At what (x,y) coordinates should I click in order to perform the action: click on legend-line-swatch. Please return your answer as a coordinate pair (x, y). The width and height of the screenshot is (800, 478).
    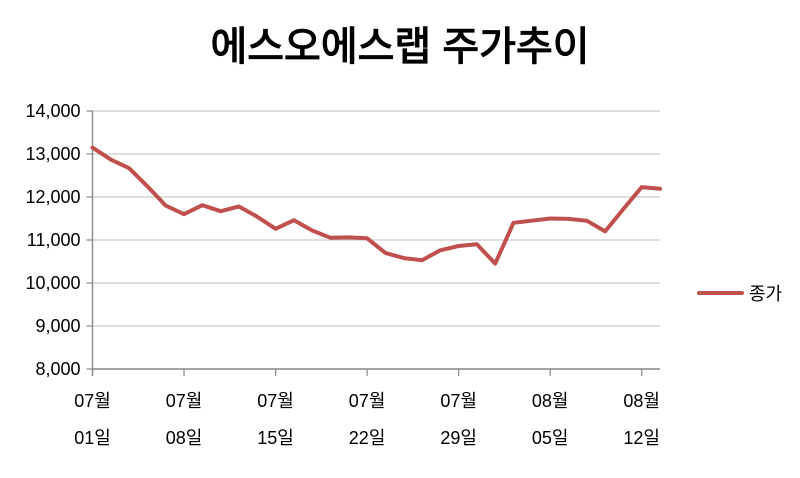
    Looking at the image, I should click on (720, 293).